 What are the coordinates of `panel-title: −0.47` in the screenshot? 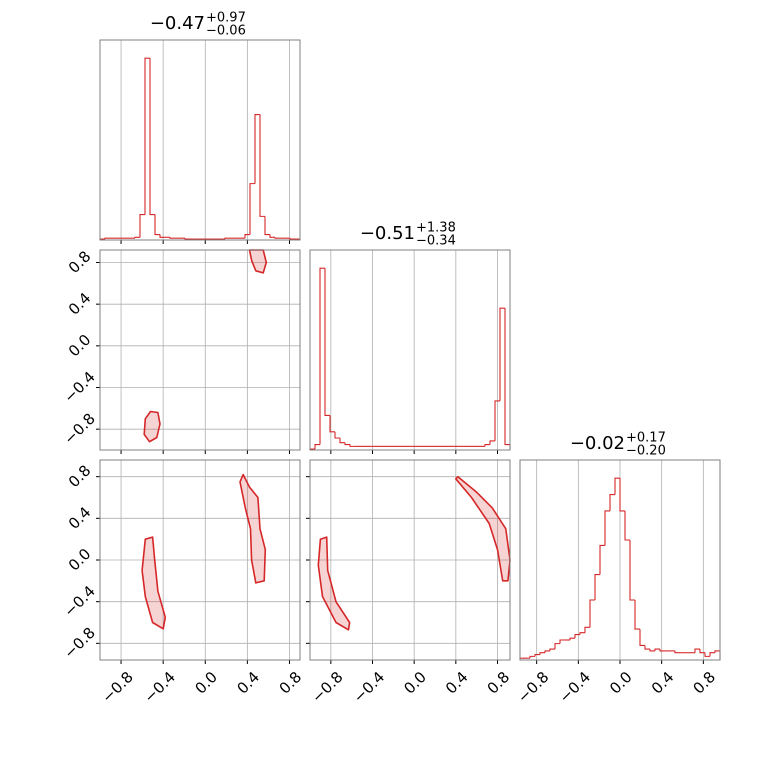 It's located at (177, 23).